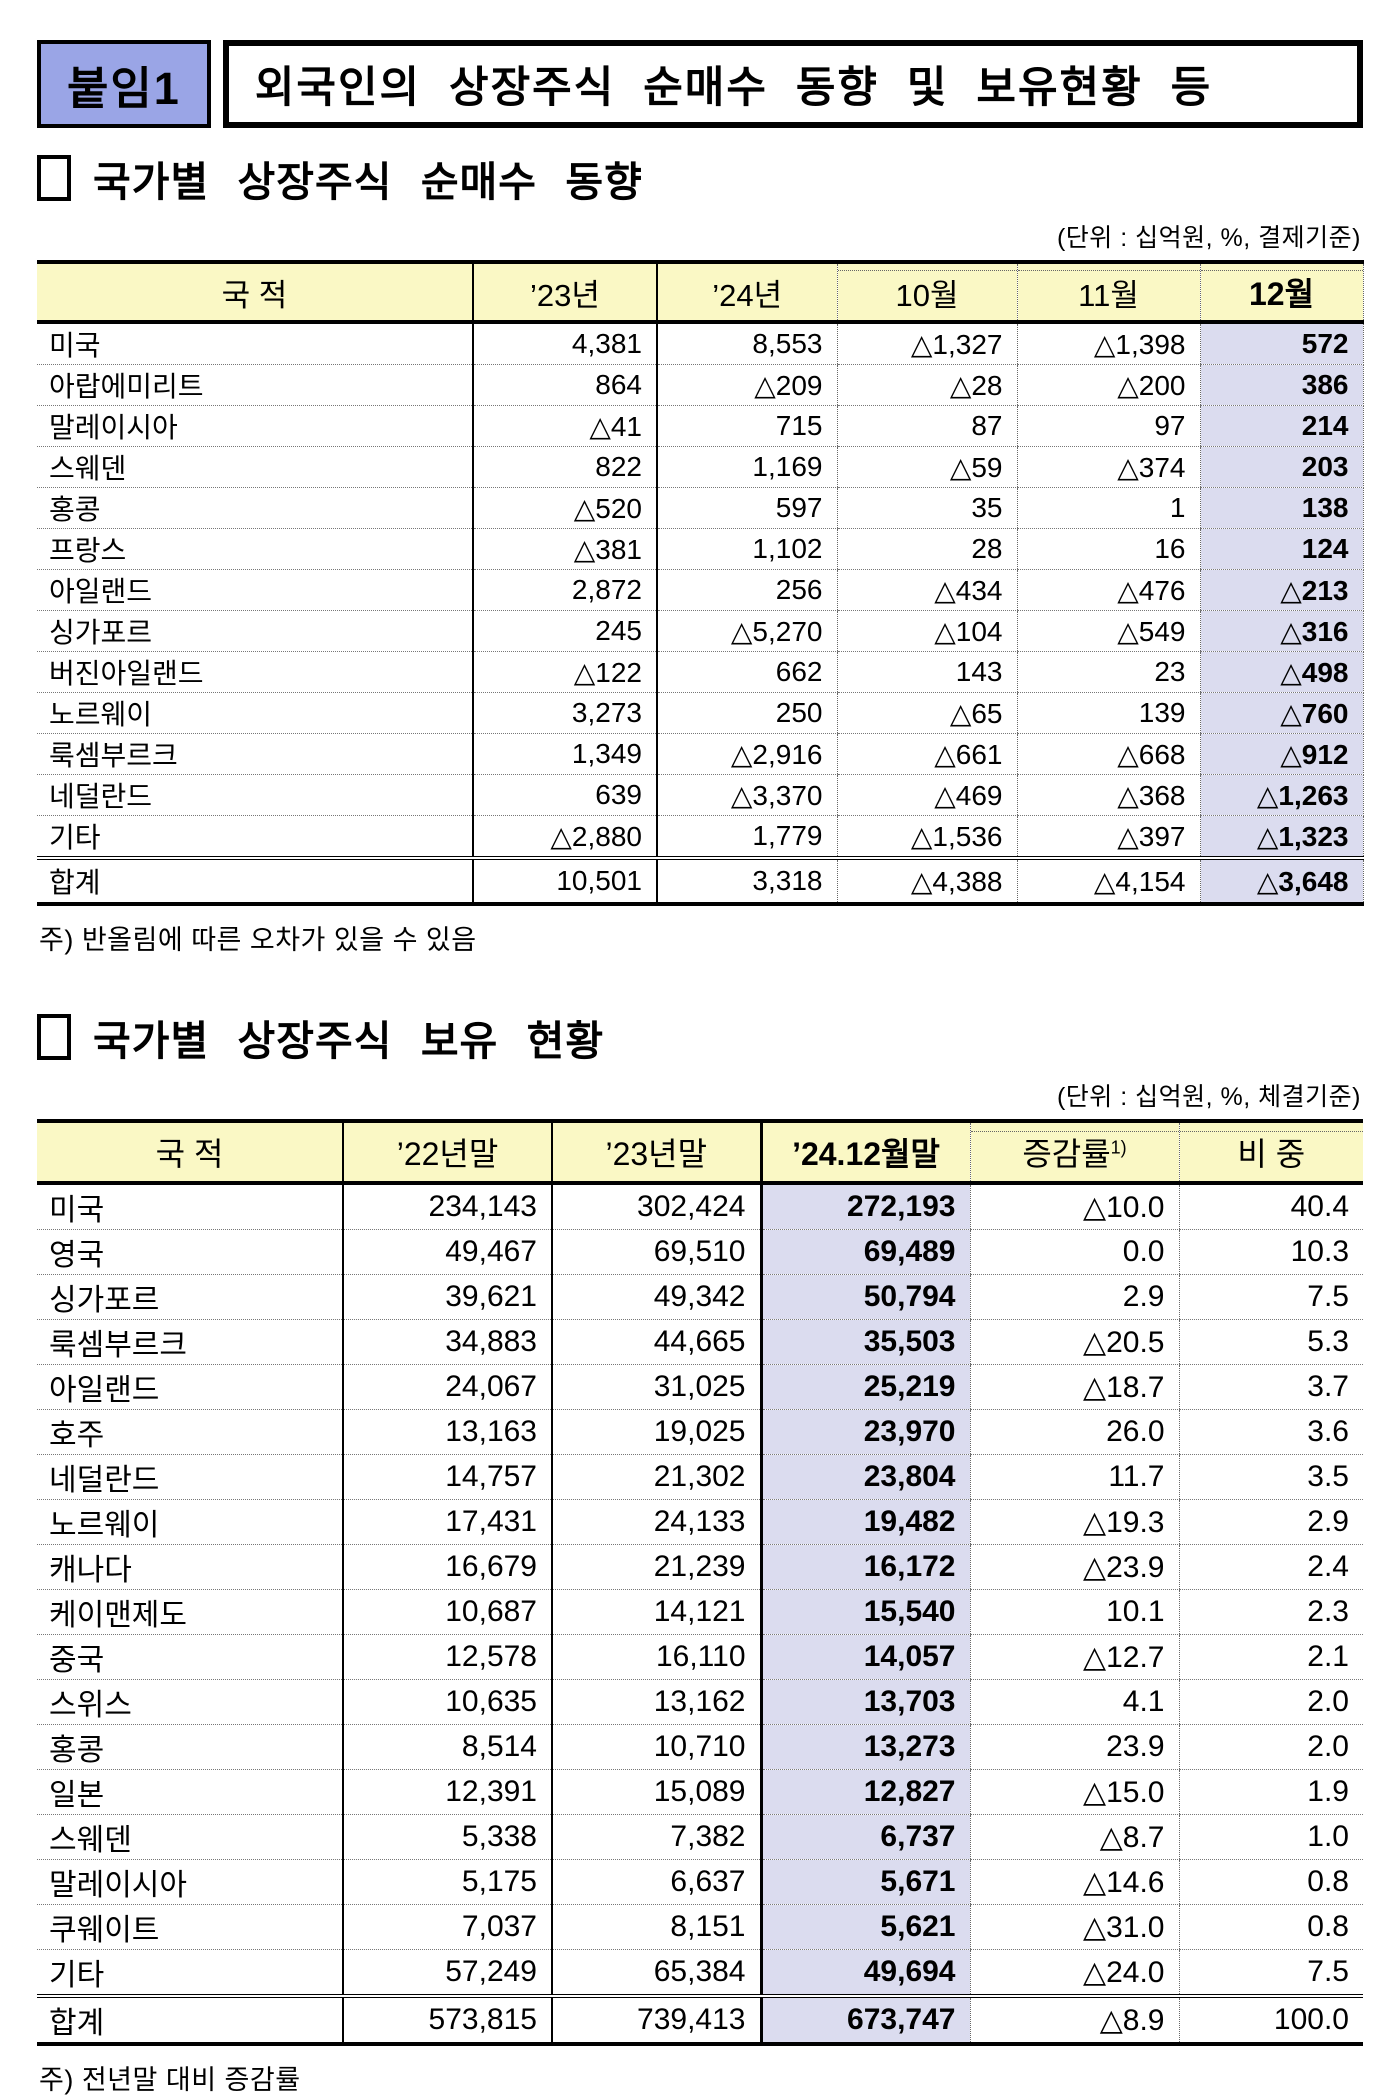 The height and width of the screenshot is (2097, 1400). I want to click on column-header: ’22년말, so click(447, 1153).